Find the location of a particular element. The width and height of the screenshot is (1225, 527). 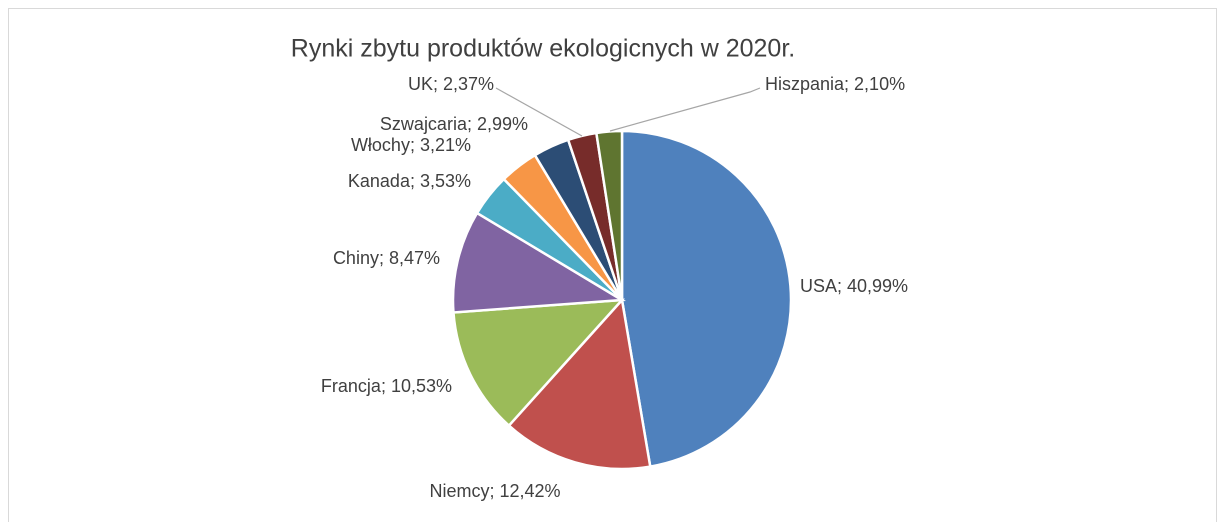

data-label: USA; 40,99% is located at coordinates (854, 286).